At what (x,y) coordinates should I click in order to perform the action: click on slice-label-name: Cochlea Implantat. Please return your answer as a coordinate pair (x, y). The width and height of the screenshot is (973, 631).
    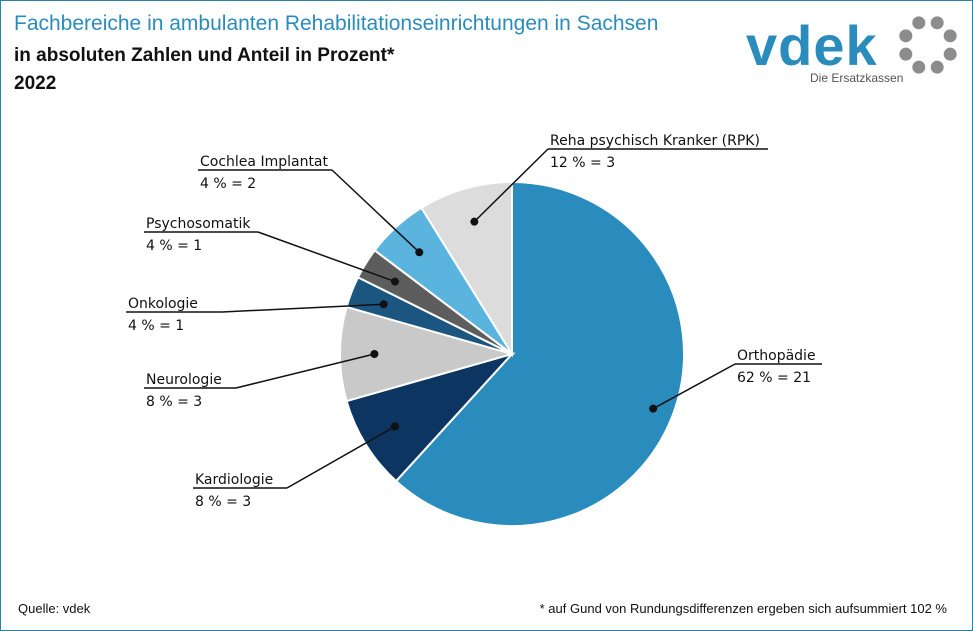
    Looking at the image, I should click on (264, 162).